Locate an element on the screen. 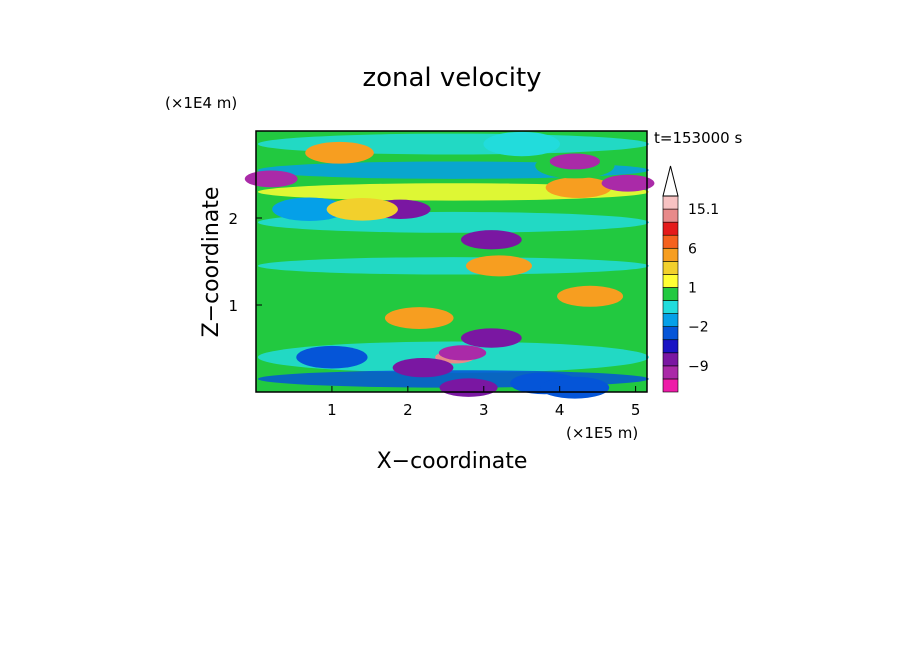 The height and width of the screenshot is (654, 904). colorbar: 15.1 6 1 −2 −9 is located at coordinates (690, 279).